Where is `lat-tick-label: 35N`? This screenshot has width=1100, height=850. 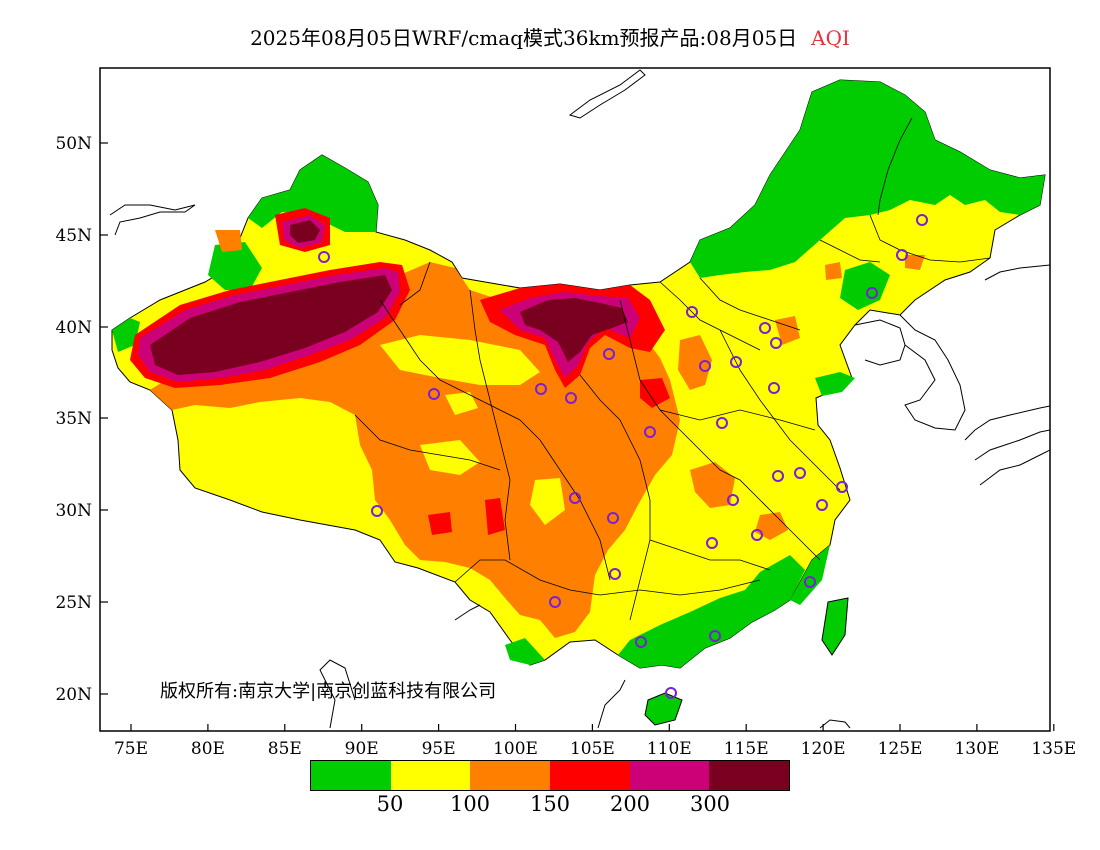
lat-tick-label: 35N is located at coordinates (73, 419).